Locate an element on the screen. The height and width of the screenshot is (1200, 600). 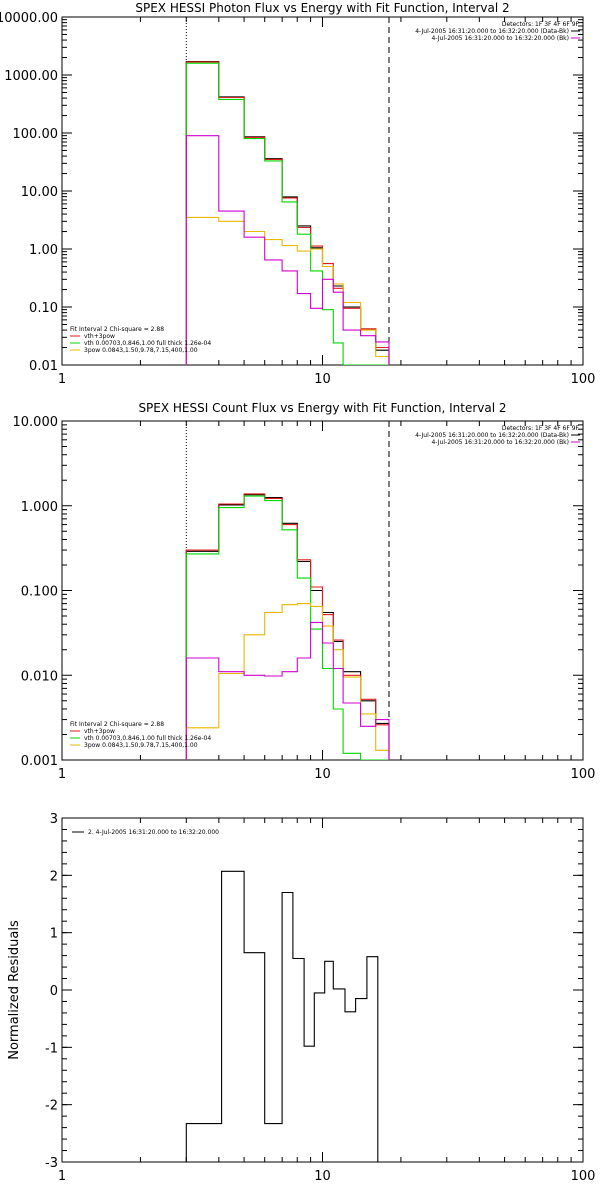
y-tick-label: -1 is located at coordinates (51, 1048).